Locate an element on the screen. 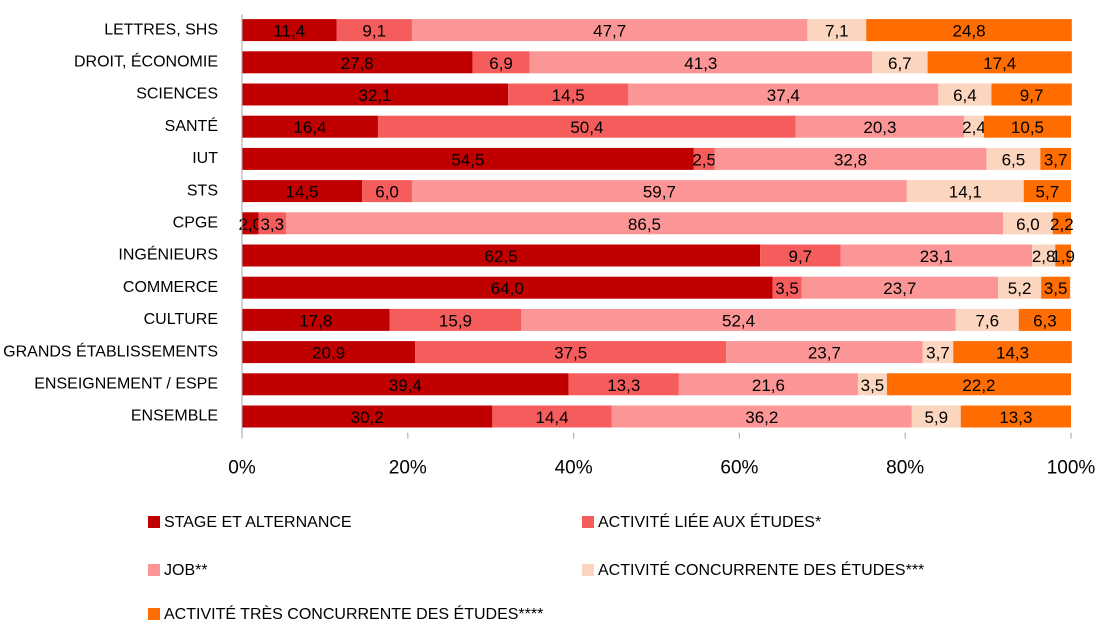  legend-label: JOB** is located at coordinates (186, 570).